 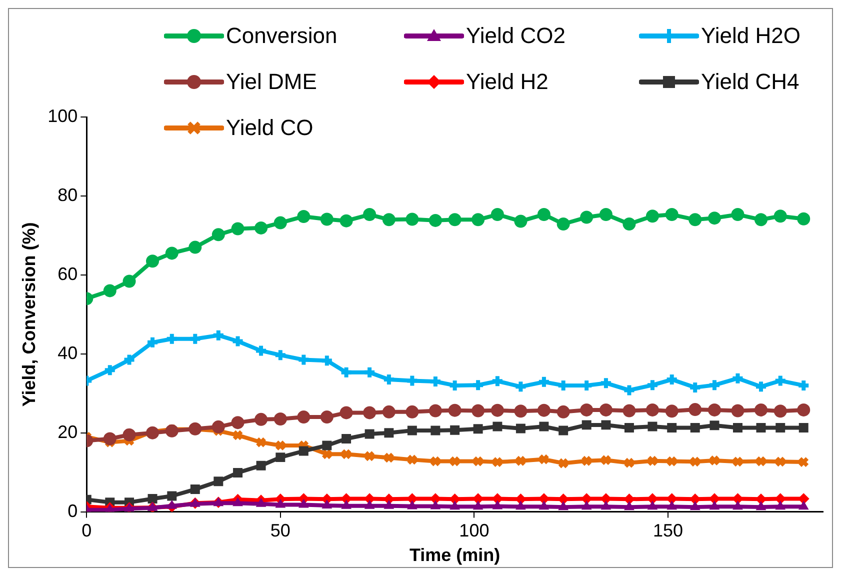 What do you see at coordinates (474, 530) in the screenshot?
I see `x-tick-label: 100` at bounding box center [474, 530].